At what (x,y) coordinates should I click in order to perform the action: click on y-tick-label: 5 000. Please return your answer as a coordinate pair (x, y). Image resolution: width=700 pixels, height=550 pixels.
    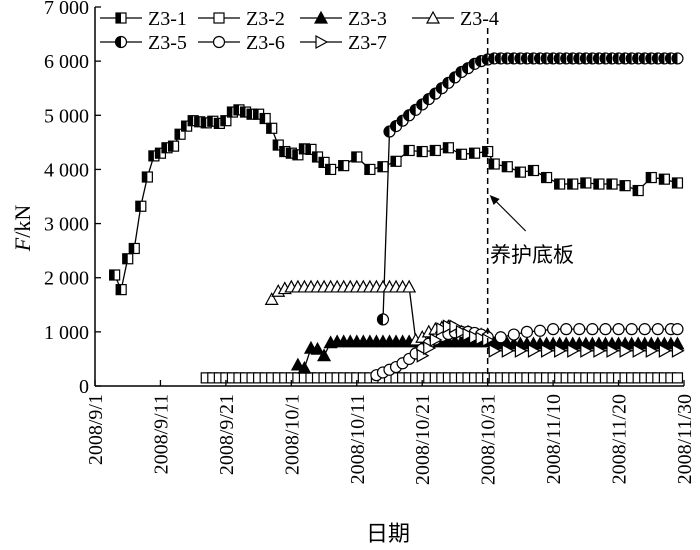
    Looking at the image, I should click on (66, 116).